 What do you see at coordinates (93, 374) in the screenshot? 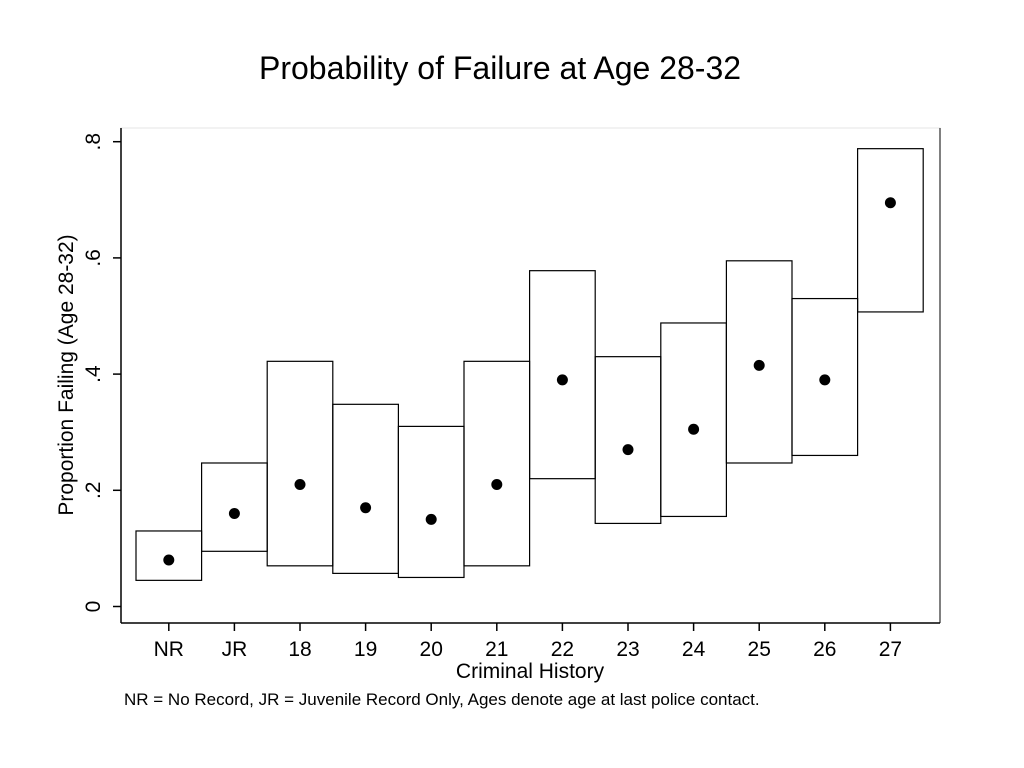
I see `y-tick-label: .4` at bounding box center [93, 374].